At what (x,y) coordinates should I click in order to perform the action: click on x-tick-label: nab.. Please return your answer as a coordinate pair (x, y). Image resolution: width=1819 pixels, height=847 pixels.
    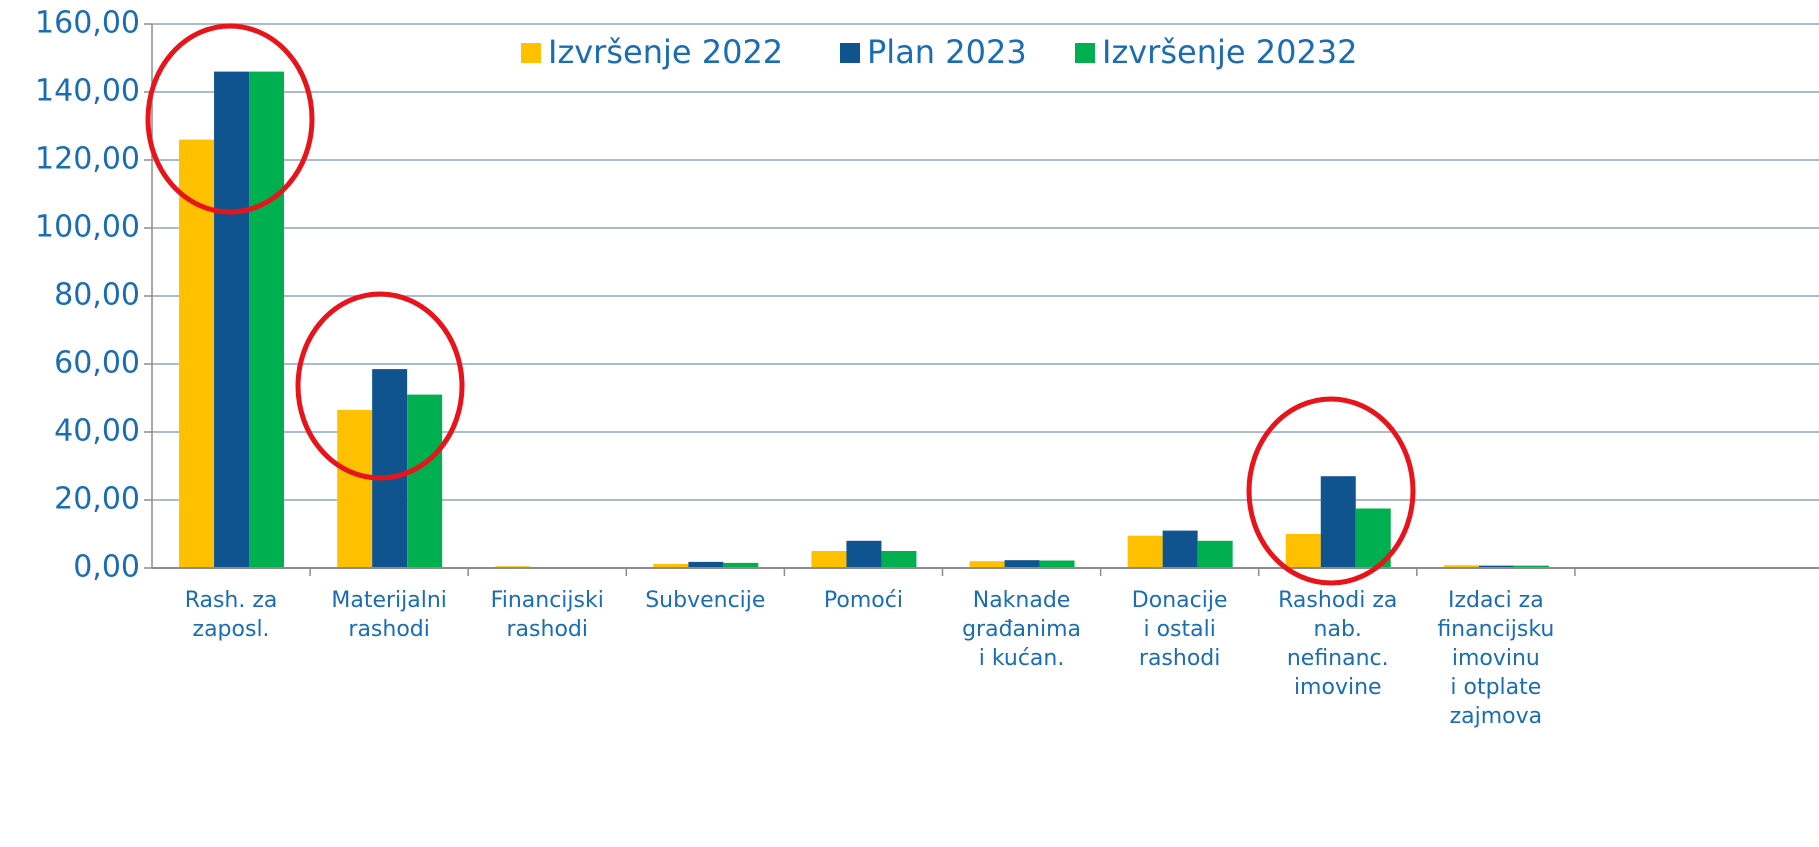
    Looking at the image, I should click on (1338, 629).